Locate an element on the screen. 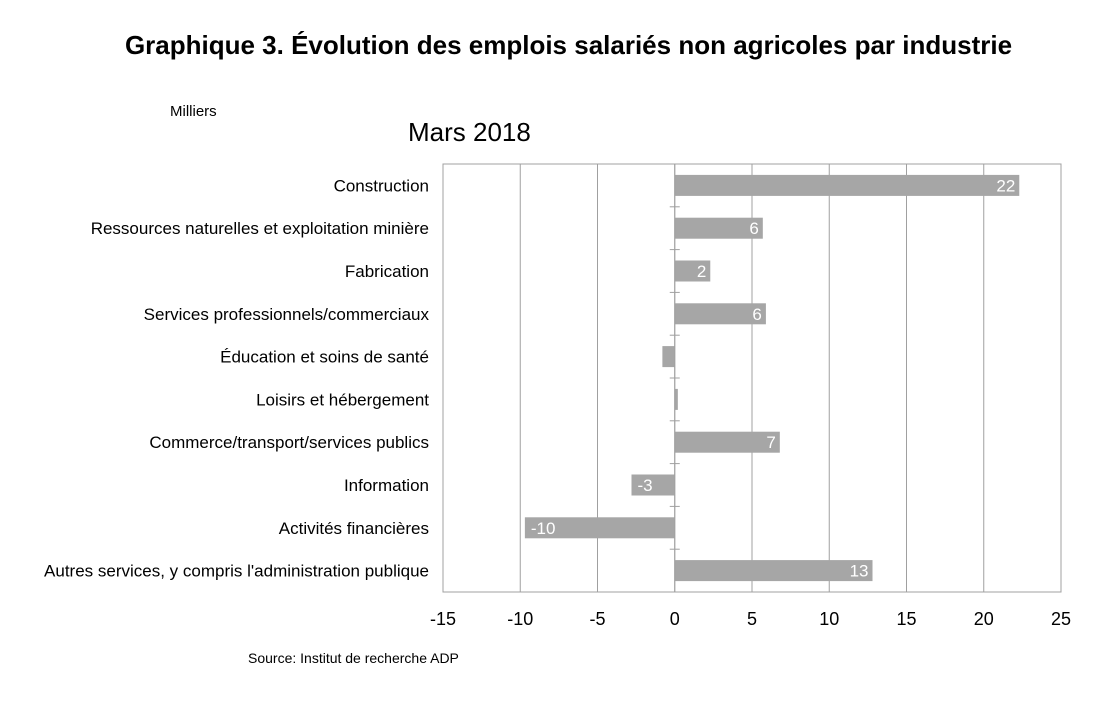  chart-subtitle: Mars 2018 is located at coordinates (469, 132).